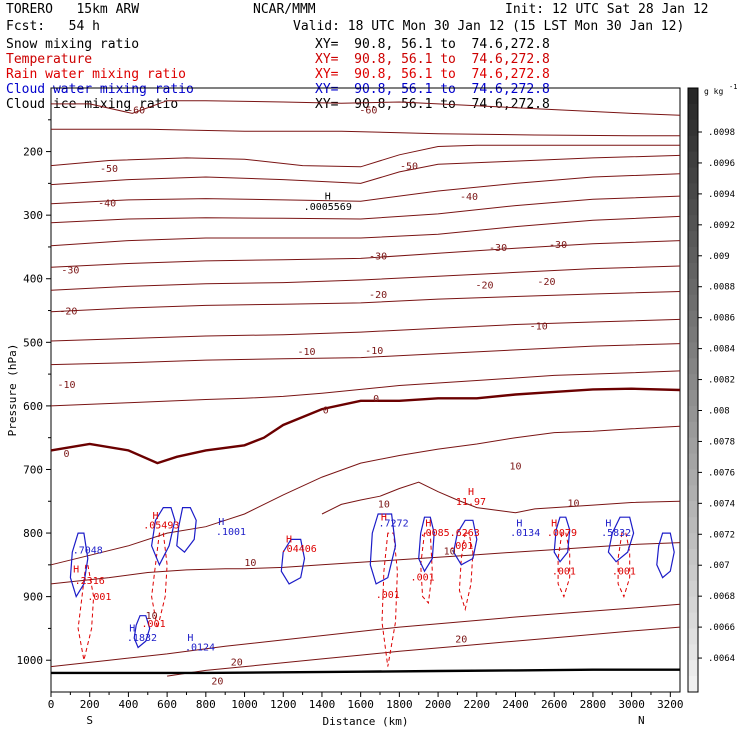 The height and width of the screenshot is (740, 740). What do you see at coordinates (90, 704) in the screenshot?
I see `x-tick-label: 200` at bounding box center [90, 704].